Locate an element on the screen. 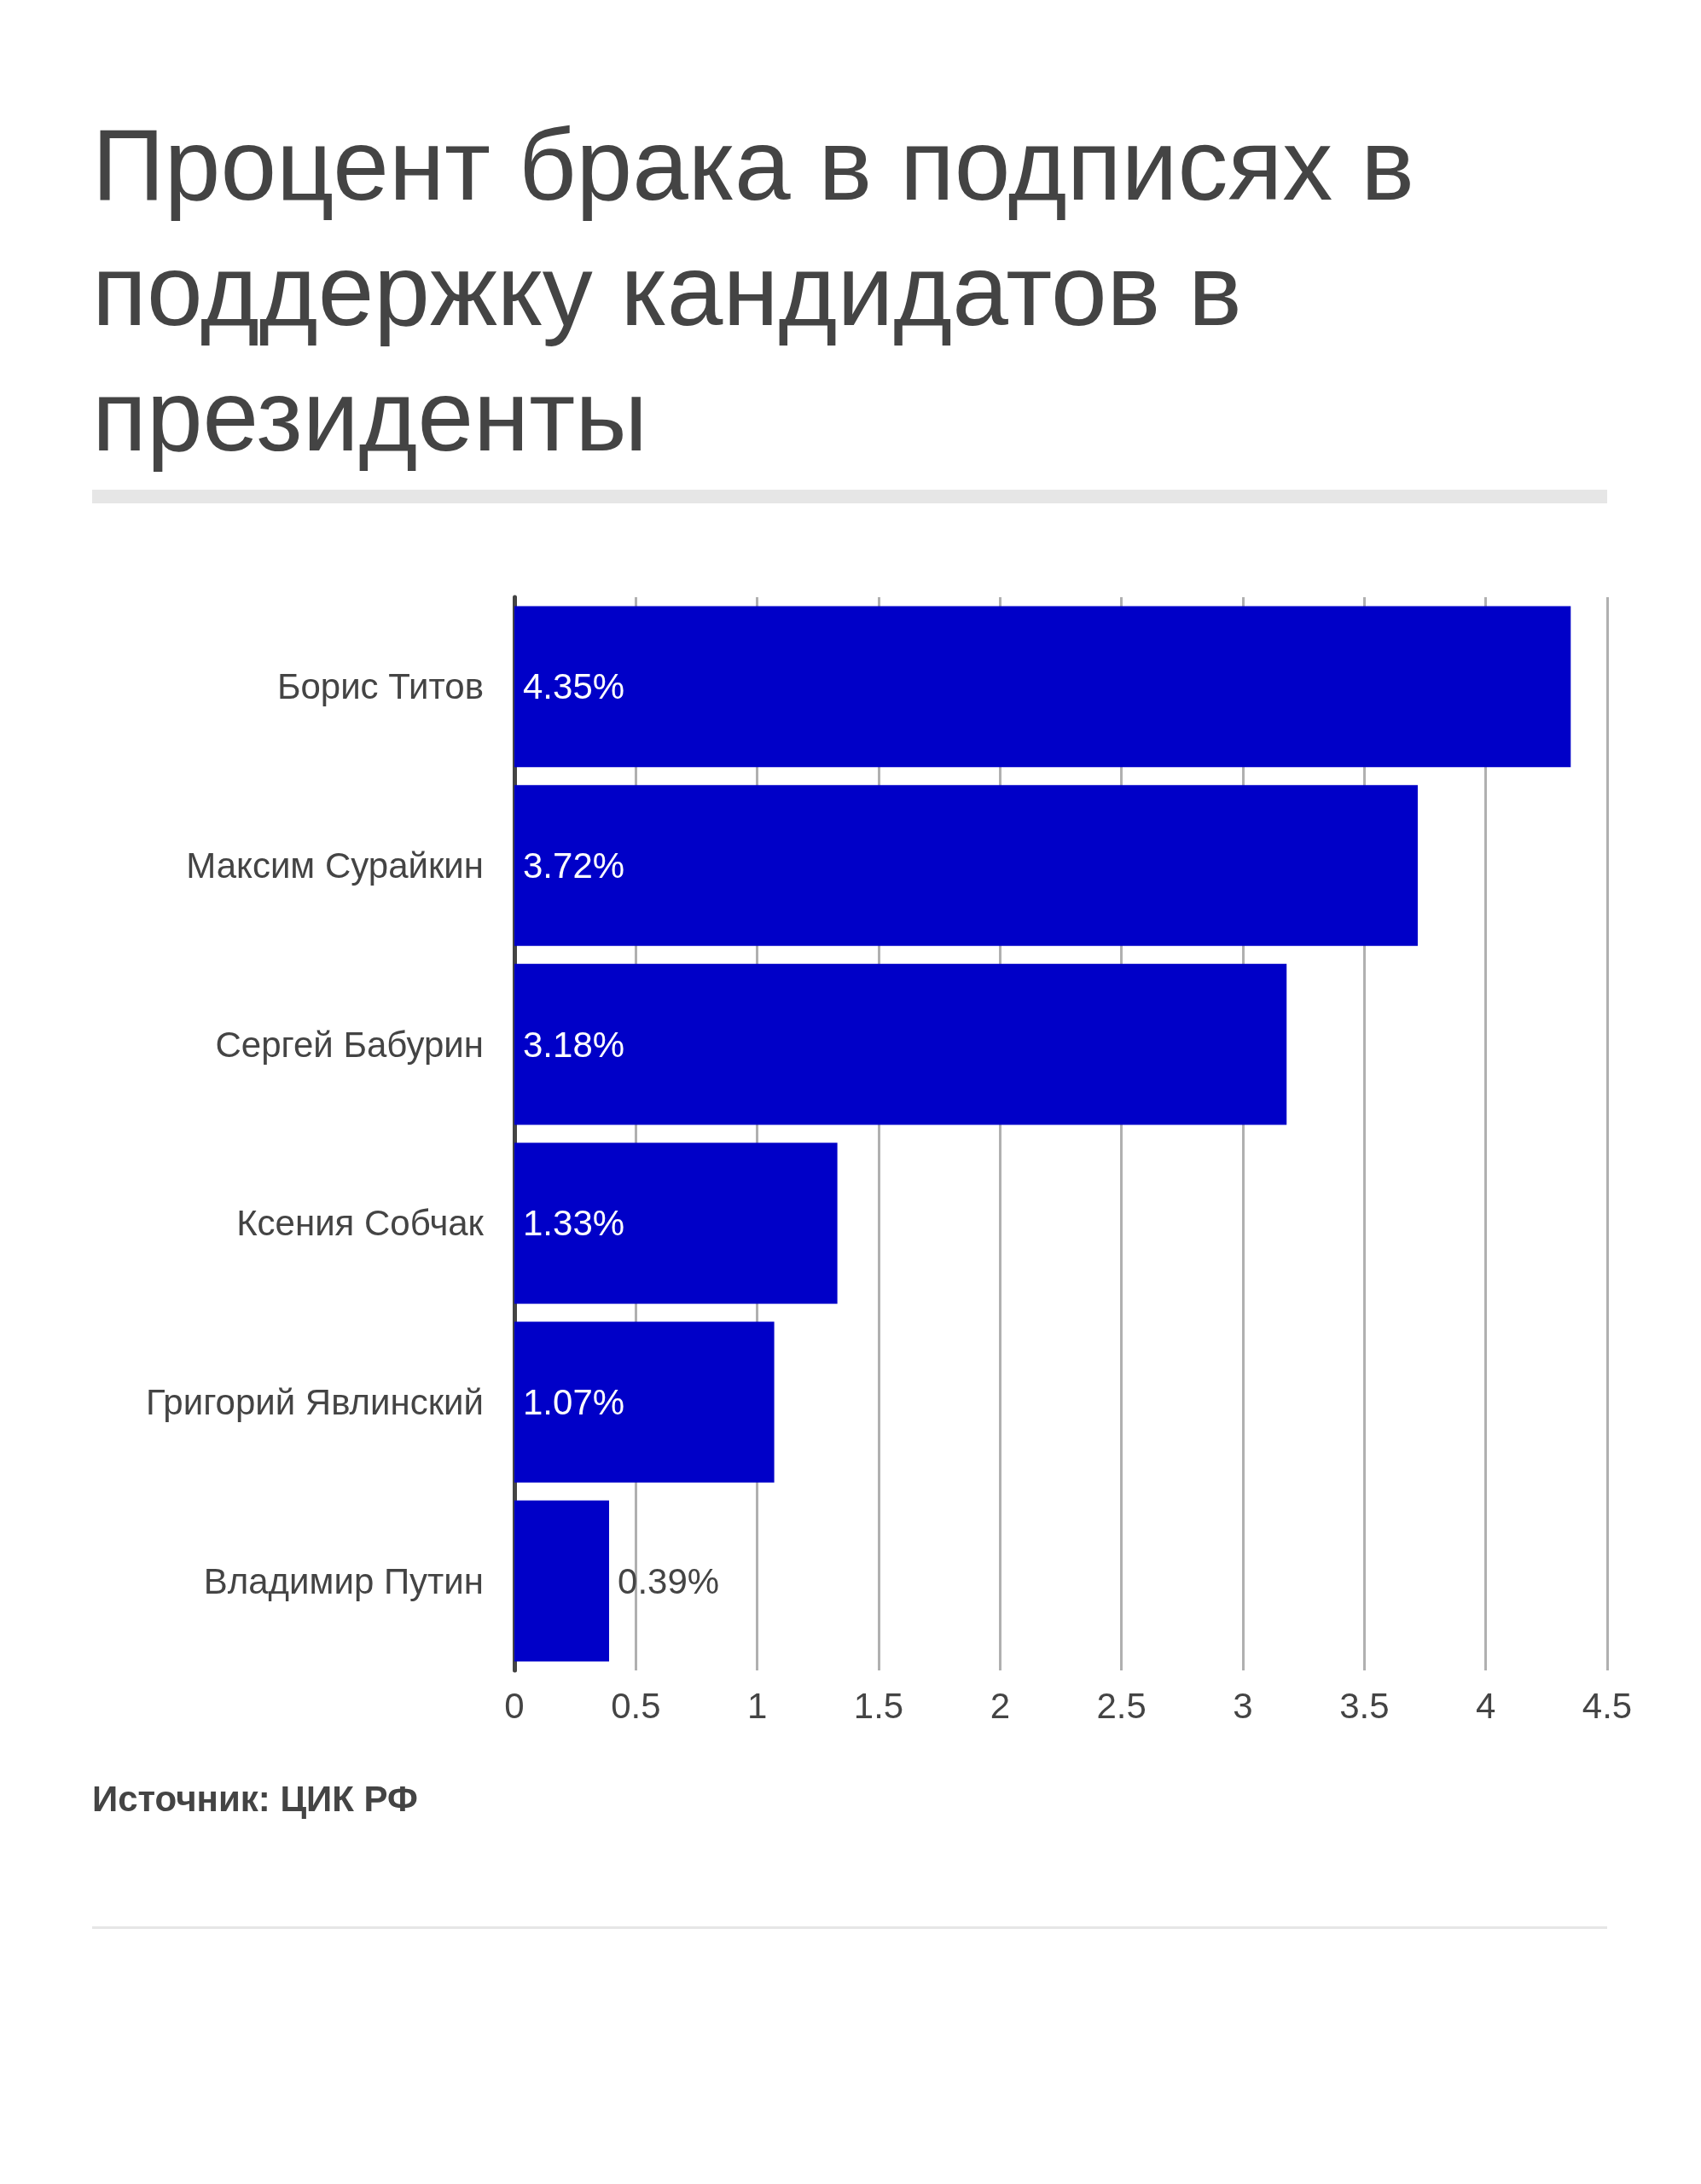  x-tick-label: 2.5 is located at coordinates (1121, 1705).